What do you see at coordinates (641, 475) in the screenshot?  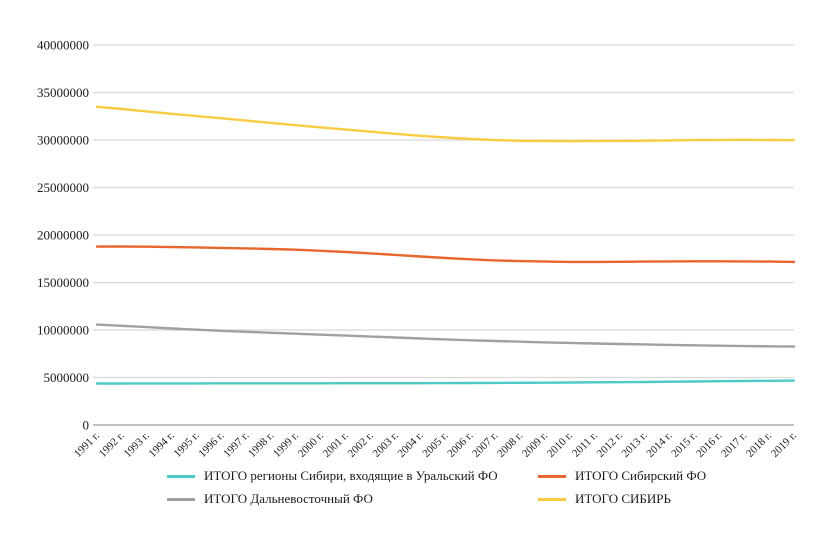 I see `legend-label: ИТОГО Сибирский ФО` at bounding box center [641, 475].